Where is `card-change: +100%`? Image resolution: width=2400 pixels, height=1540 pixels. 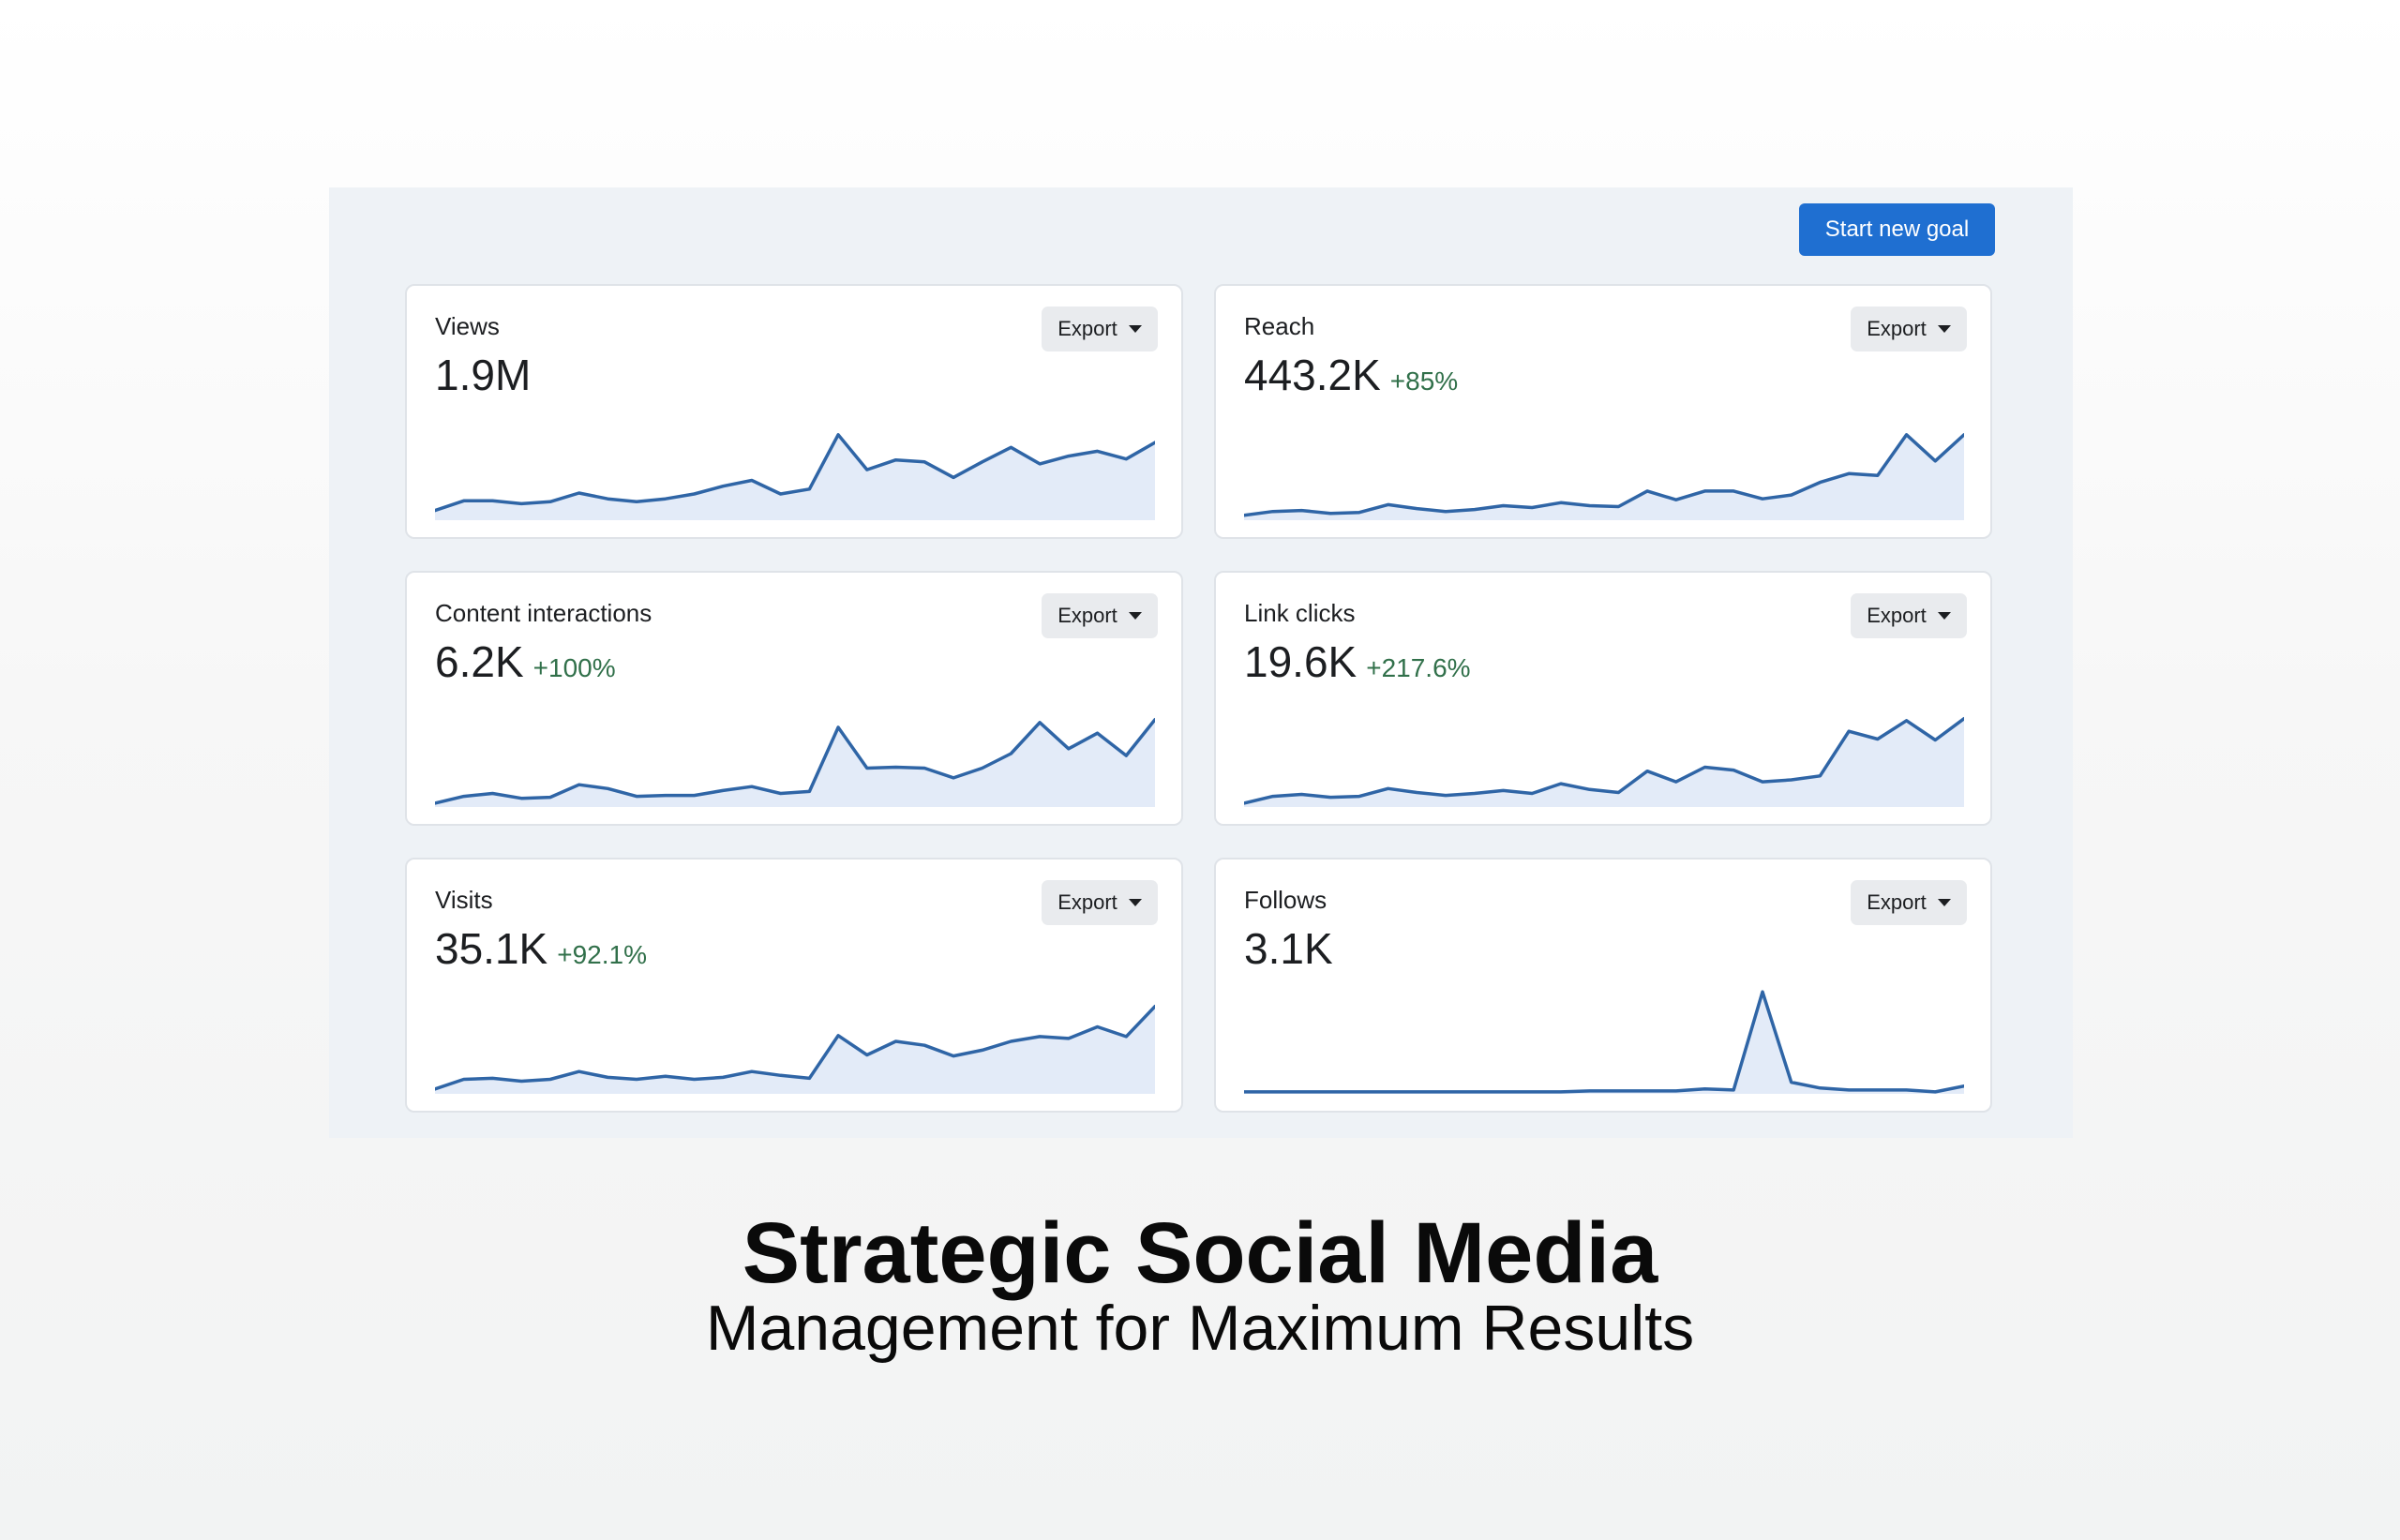
card-change: +100% is located at coordinates (574, 667).